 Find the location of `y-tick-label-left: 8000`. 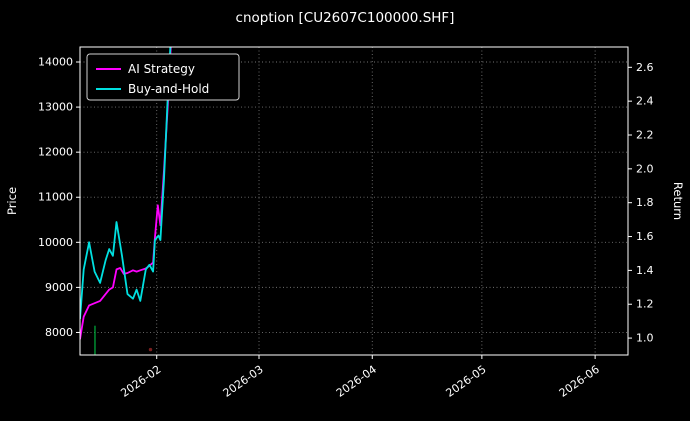

y-tick-label-left: 8000 is located at coordinates (59, 332).